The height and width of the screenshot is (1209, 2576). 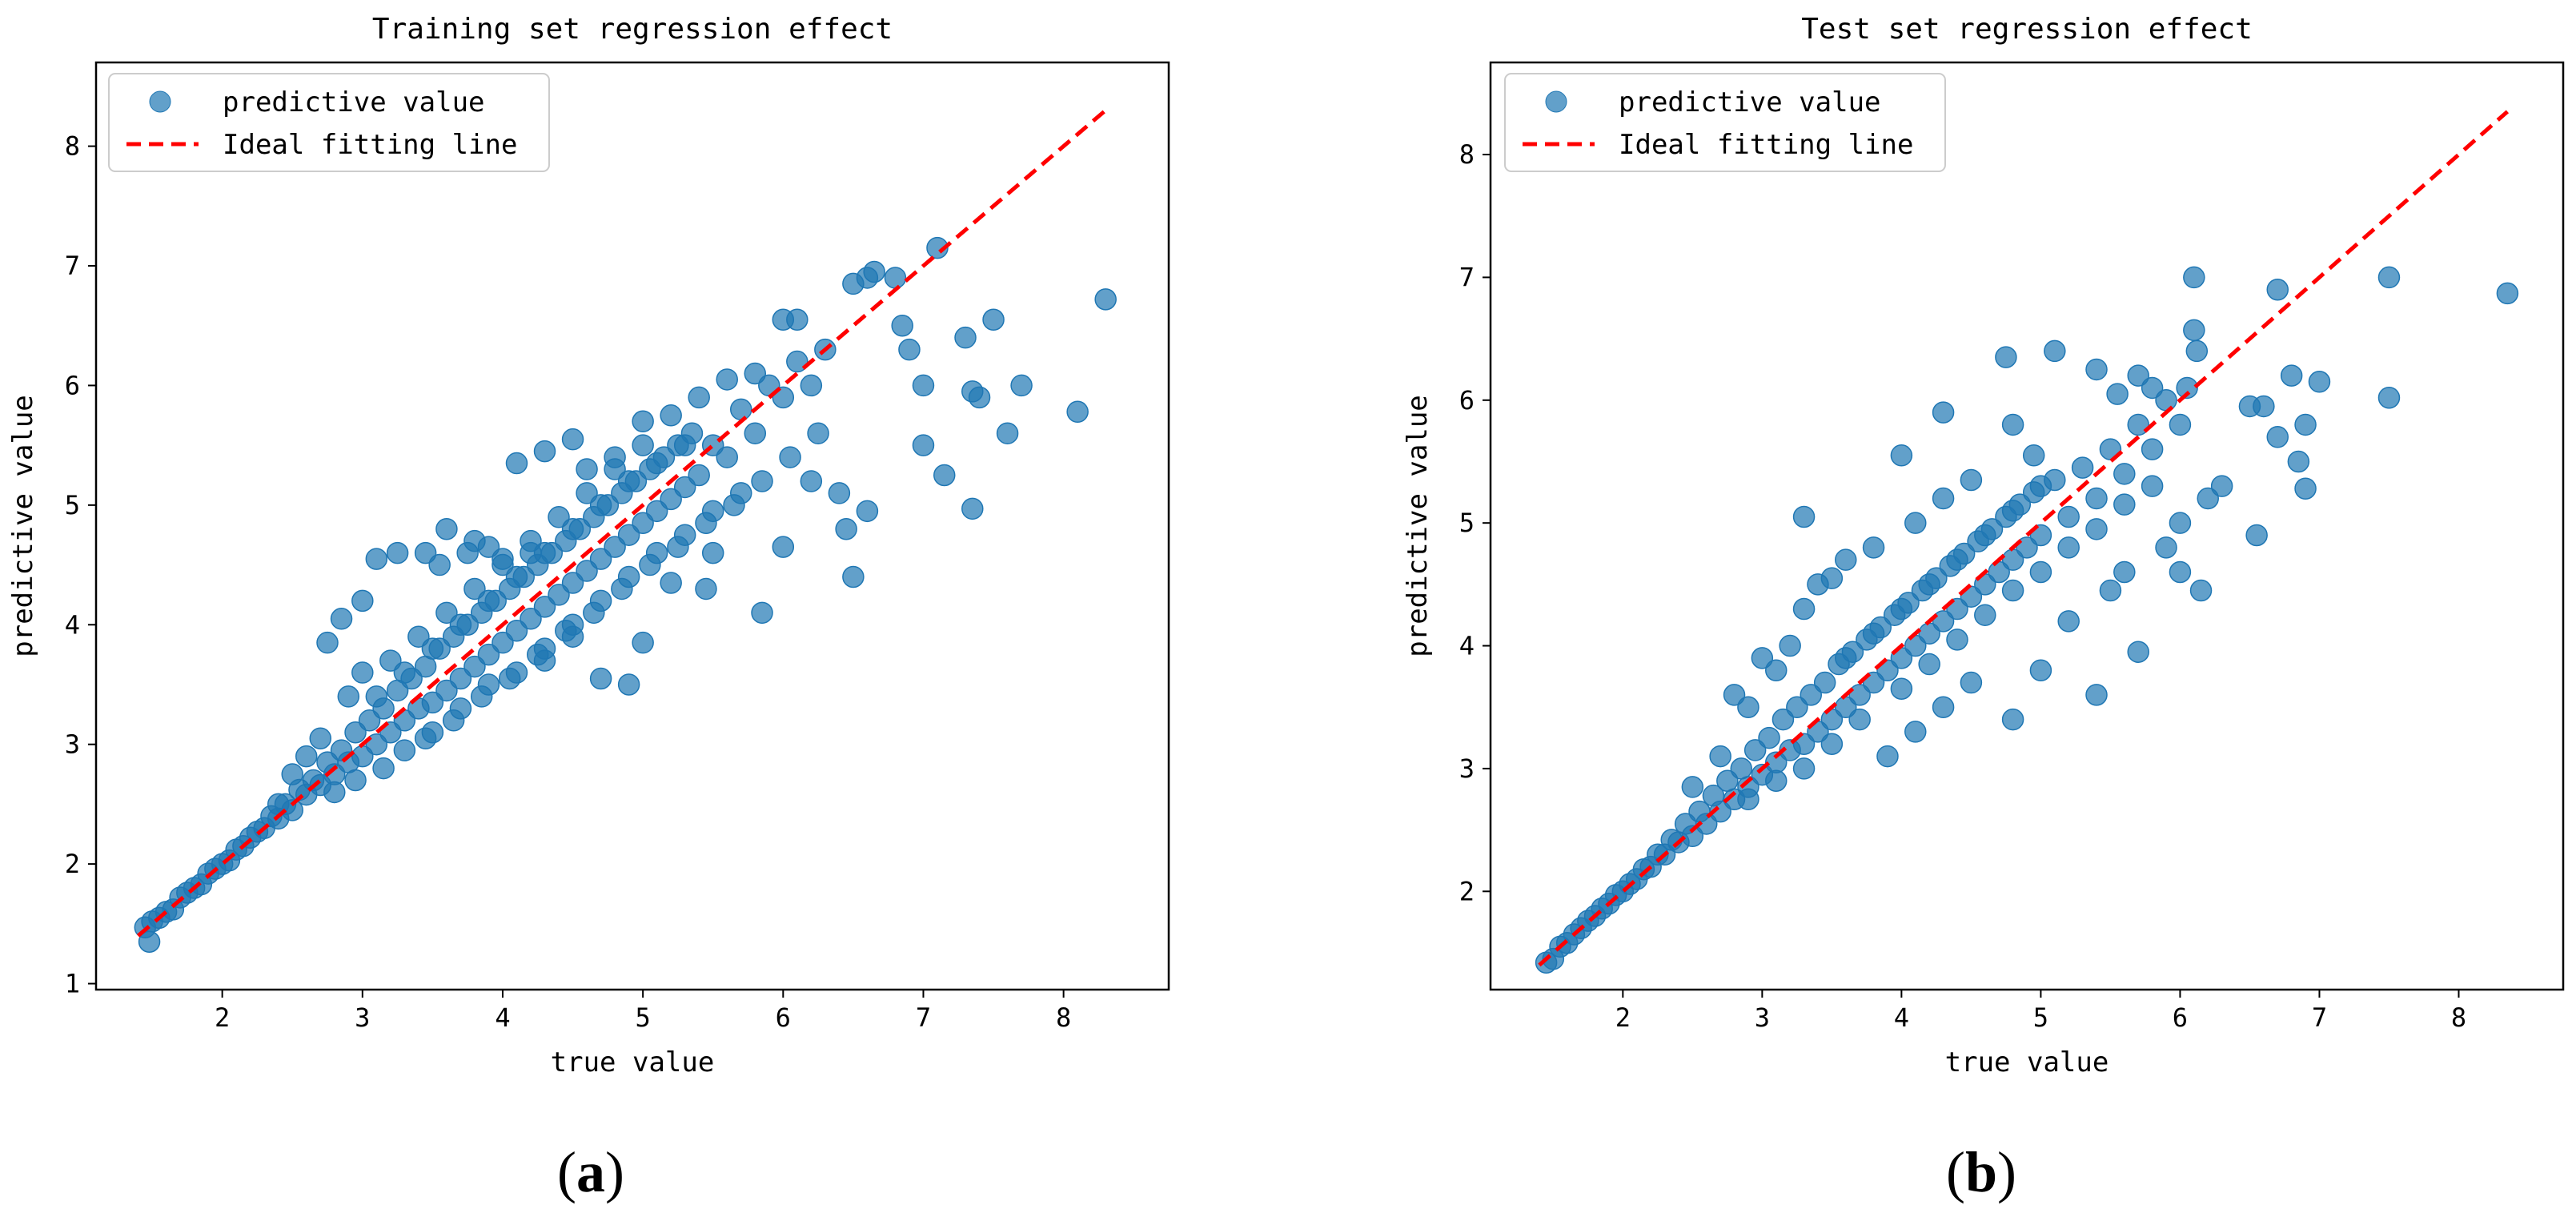 What do you see at coordinates (1725, 122) in the screenshot?
I see `legend-b: predictive value Ideal fitting line` at bounding box center [1725, 122].